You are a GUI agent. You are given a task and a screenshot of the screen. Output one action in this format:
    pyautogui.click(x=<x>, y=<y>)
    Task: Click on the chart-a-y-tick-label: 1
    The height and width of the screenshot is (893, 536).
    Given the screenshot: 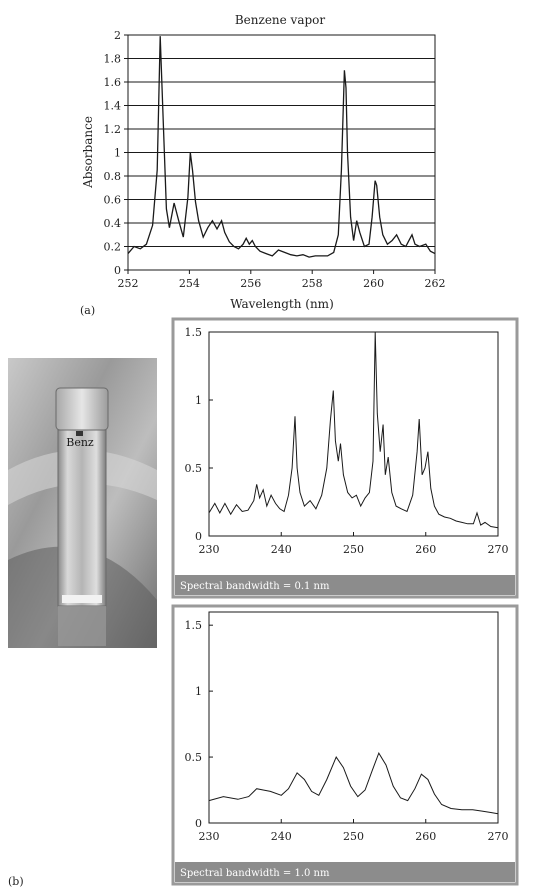 What is the action you would take?
    pyautogui.click(x=117, y=153)
    